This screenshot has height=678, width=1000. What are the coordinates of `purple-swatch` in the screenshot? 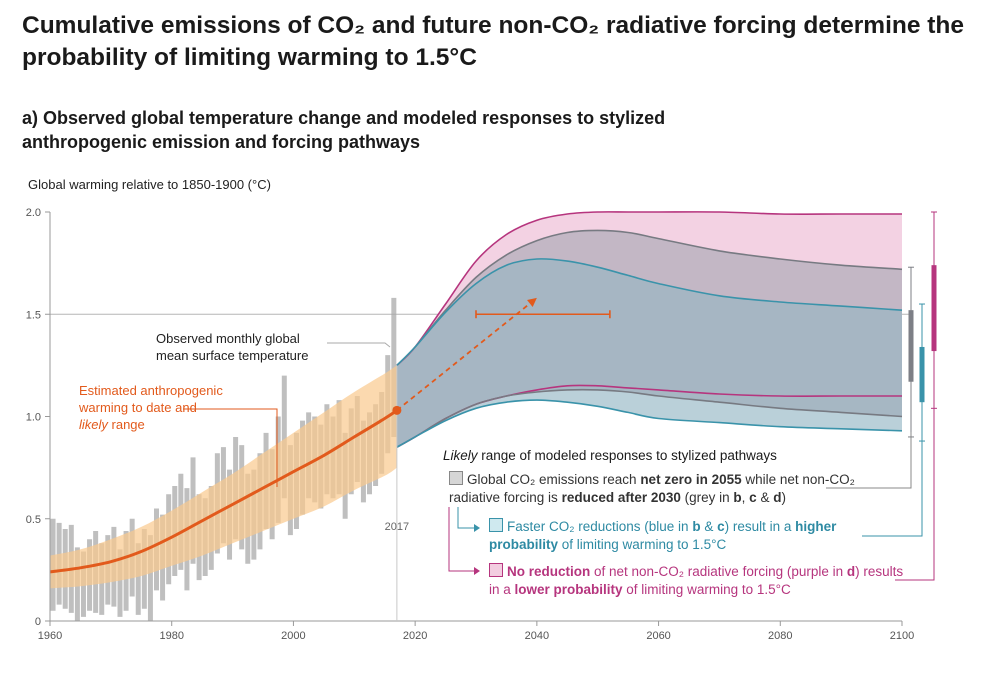 It's located at (496, 570).